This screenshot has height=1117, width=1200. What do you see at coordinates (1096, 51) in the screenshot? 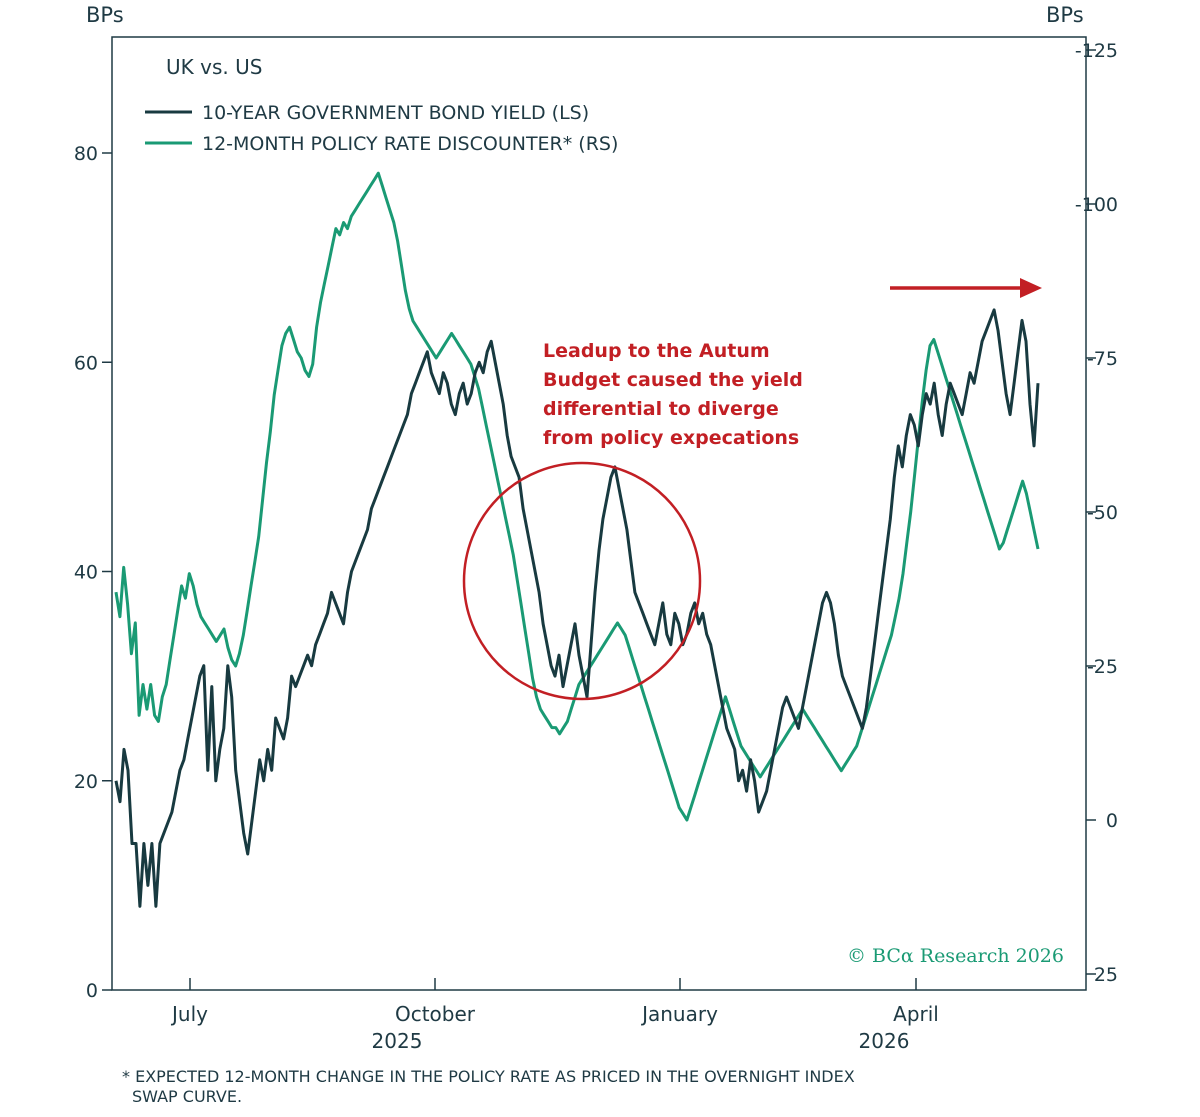
I see `right-tick-label: -125` at bounding box center [1096, 51].